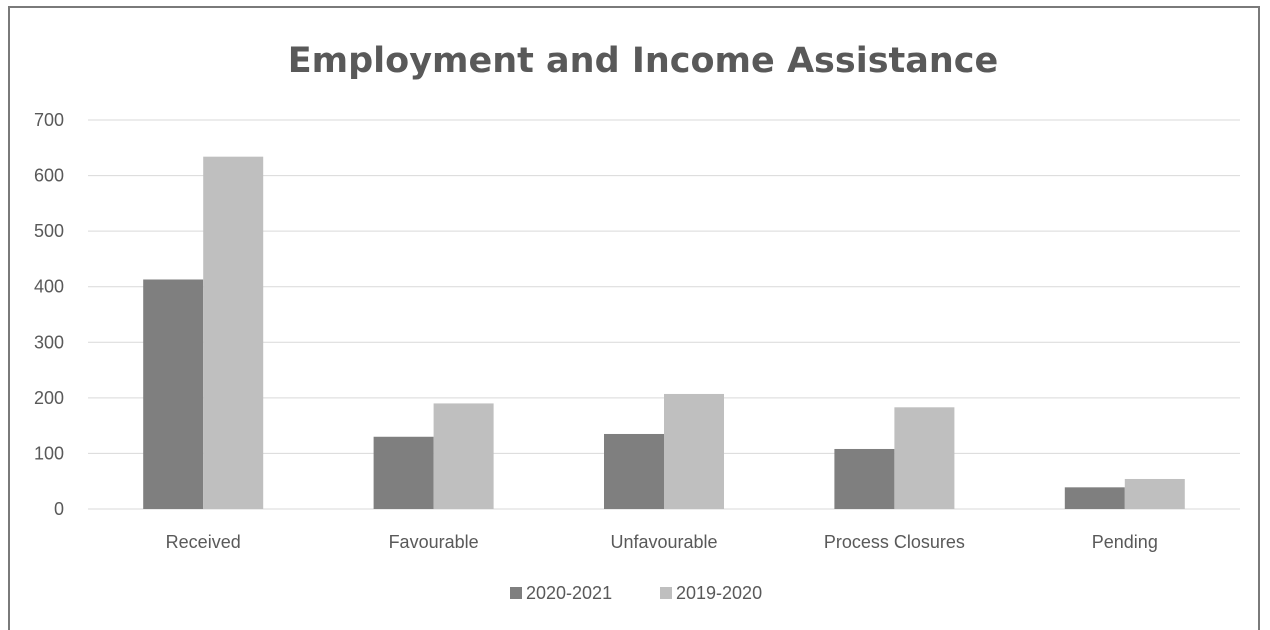  I want to click on y-tick-label: 500, so click(49, 231).